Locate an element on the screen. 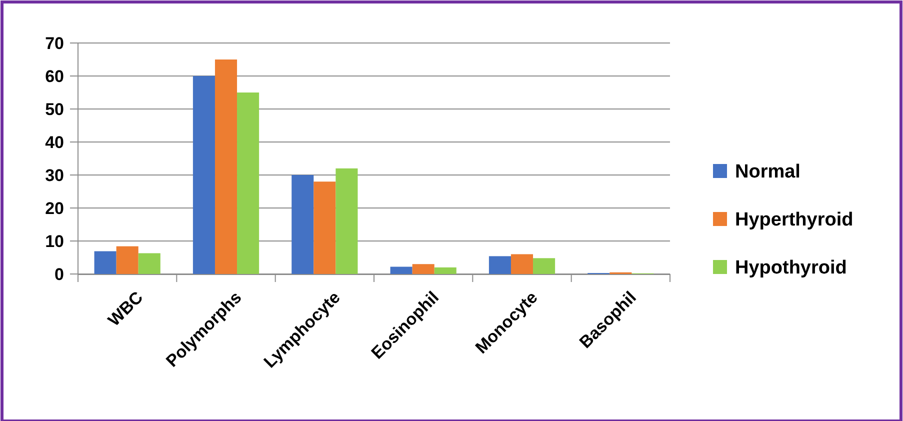  y-tick-label: 50 is located at coordinates (54, 109).